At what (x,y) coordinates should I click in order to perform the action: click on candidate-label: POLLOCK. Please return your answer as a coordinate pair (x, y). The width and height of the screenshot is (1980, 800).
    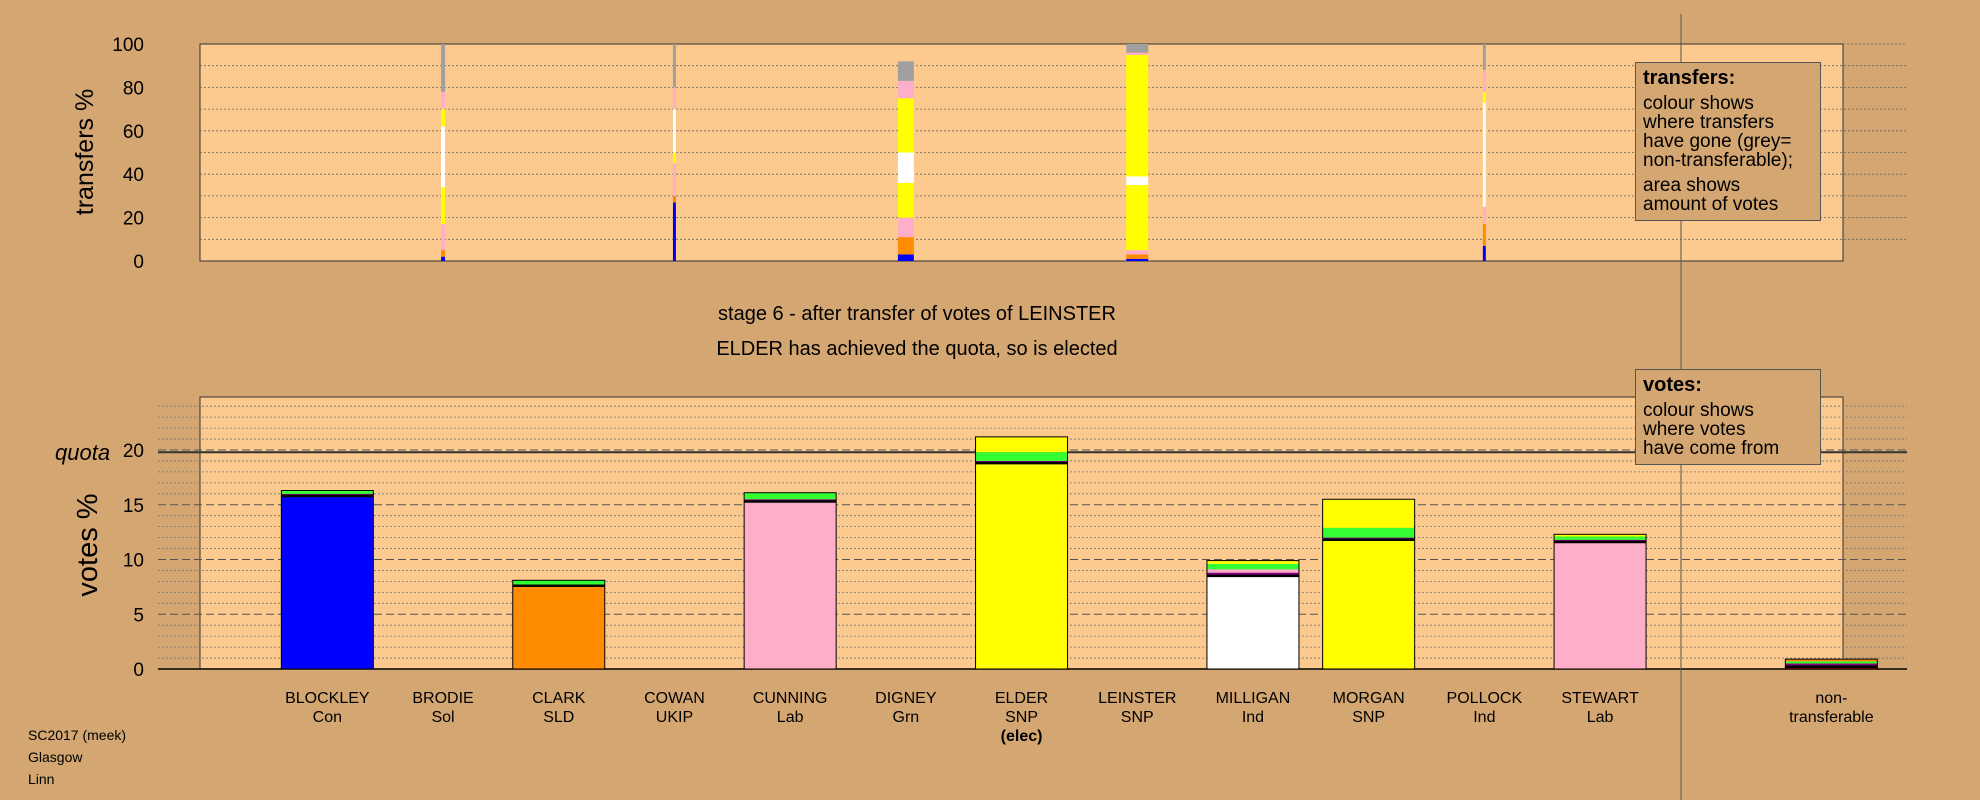
    Looking at the image, I should click on (1485, 698).